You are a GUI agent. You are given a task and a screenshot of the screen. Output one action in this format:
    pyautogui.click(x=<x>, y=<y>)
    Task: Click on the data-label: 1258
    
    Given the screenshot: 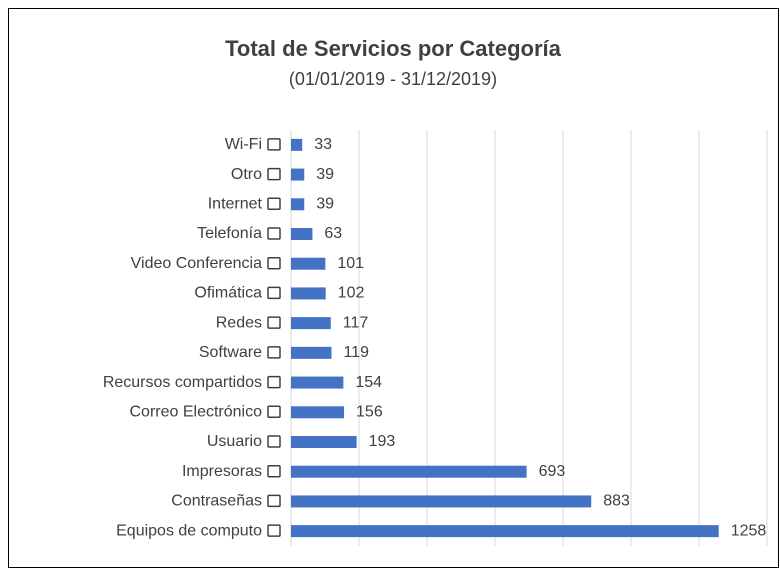 What is the action you would take?
    pyautogui.click(x=749, y=530)
    